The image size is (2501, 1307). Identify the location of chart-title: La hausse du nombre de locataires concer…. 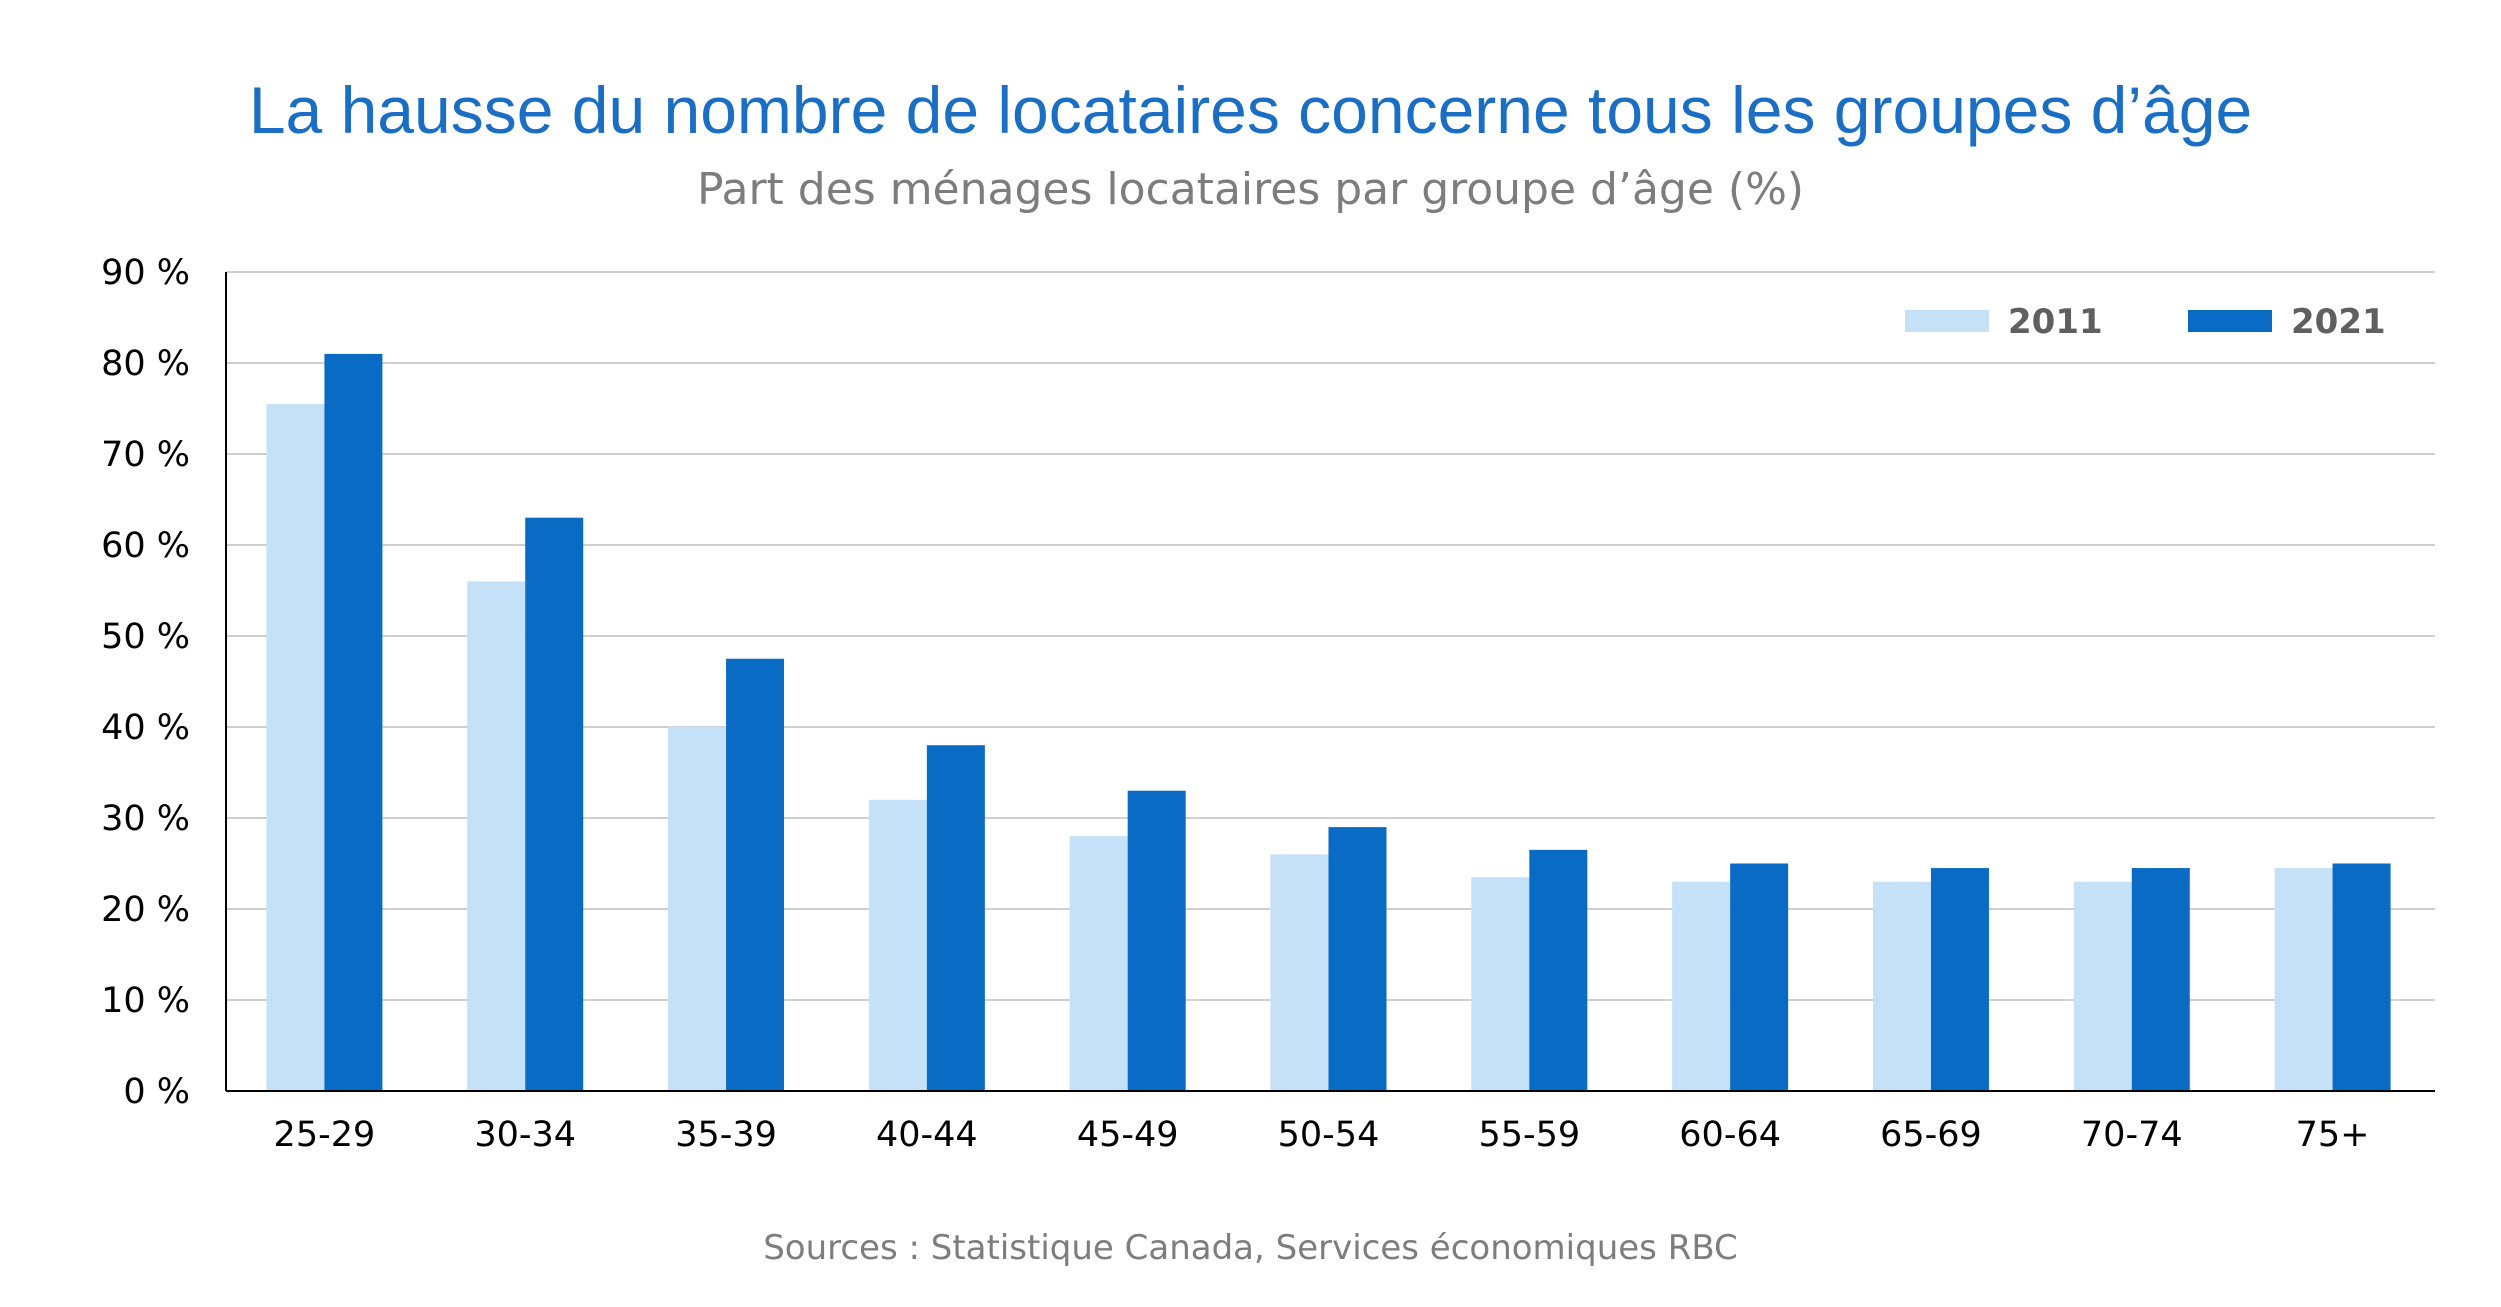
(1250, 110).